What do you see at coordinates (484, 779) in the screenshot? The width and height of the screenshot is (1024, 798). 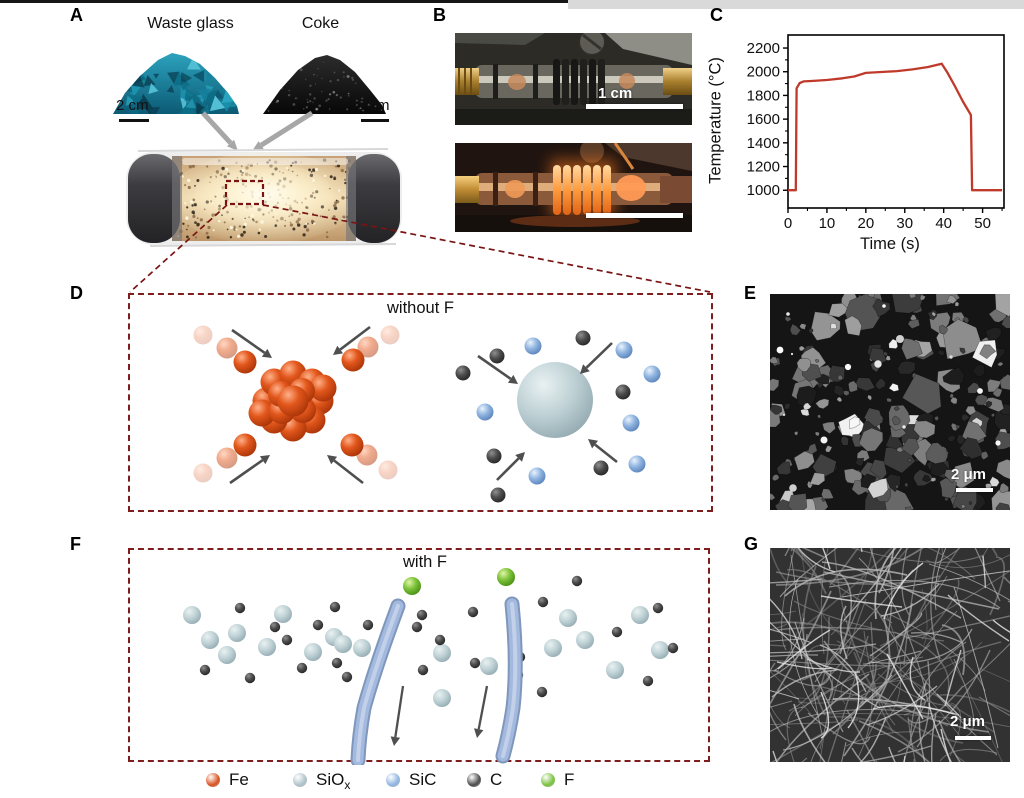 I see `legend-item-c: C` at bounding box center [484, 779].